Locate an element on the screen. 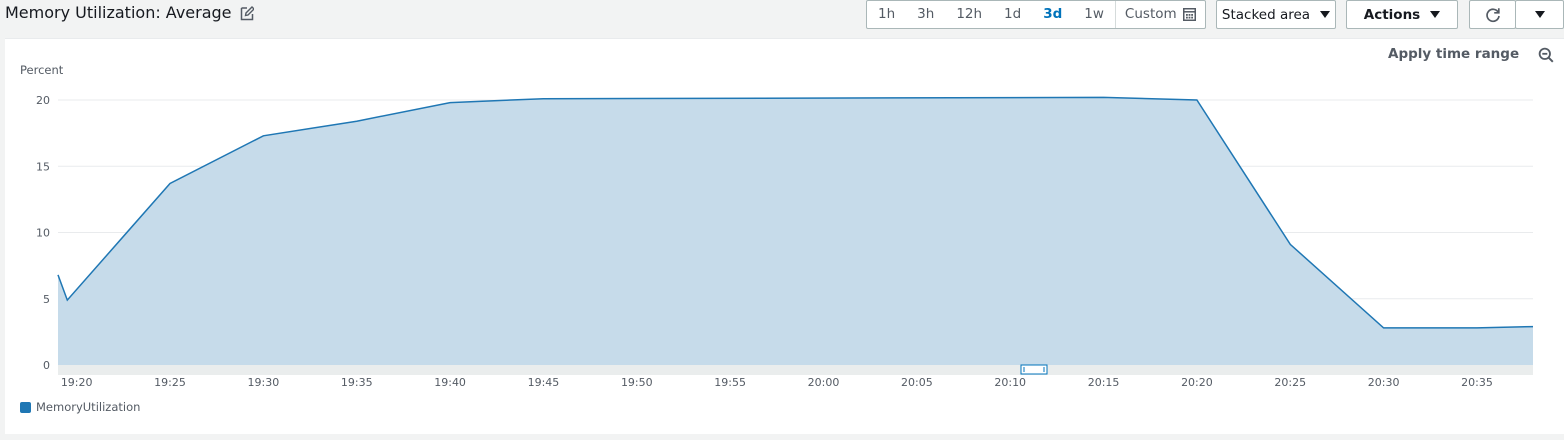  custom-range-button: Custom is located at coordinates (1159, 14).